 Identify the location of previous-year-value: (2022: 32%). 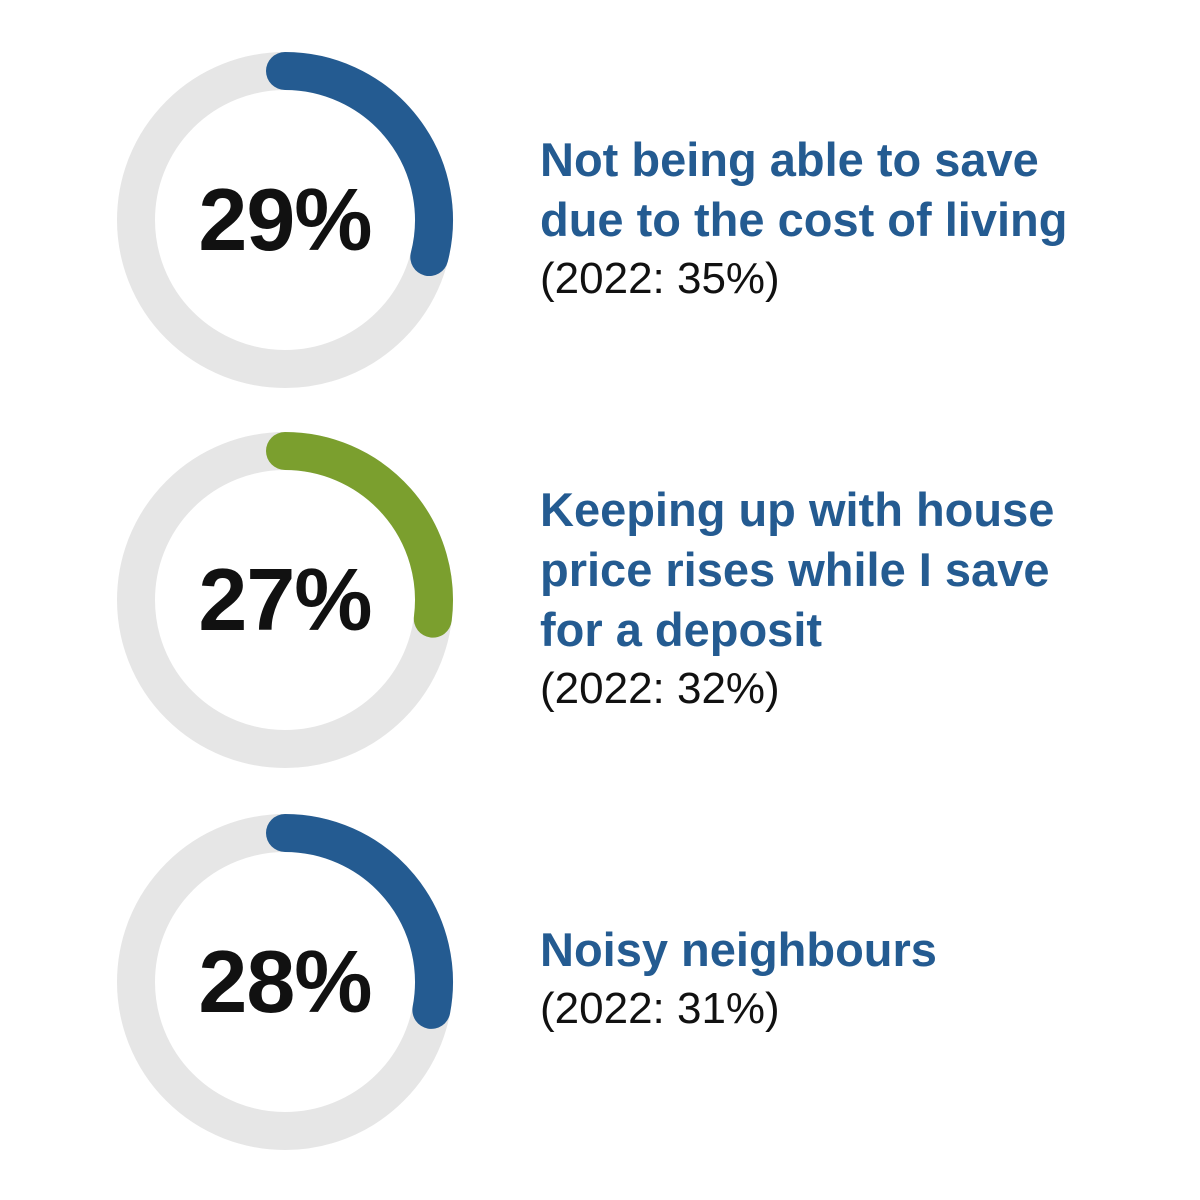
(660, 688).